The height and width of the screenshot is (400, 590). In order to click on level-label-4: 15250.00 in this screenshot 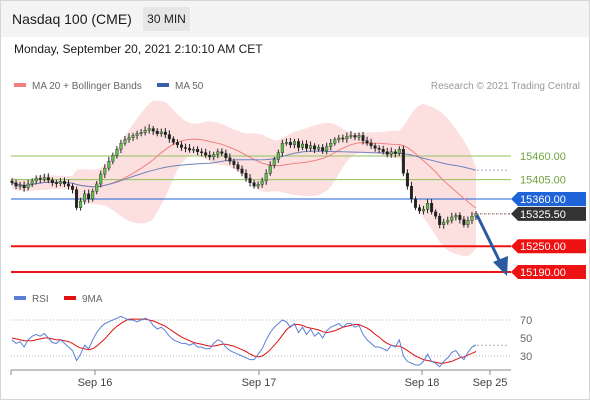, I will do `click(543, 247)`.